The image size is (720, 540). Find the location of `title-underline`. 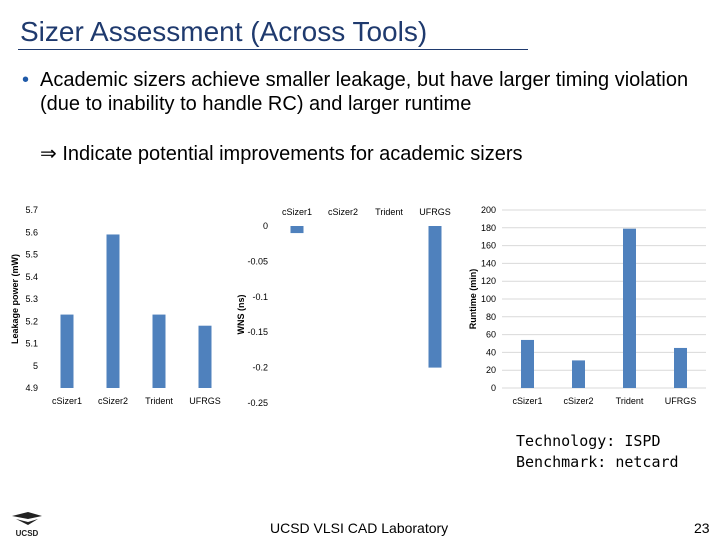

title-underline is located at coordinates (273, 49).